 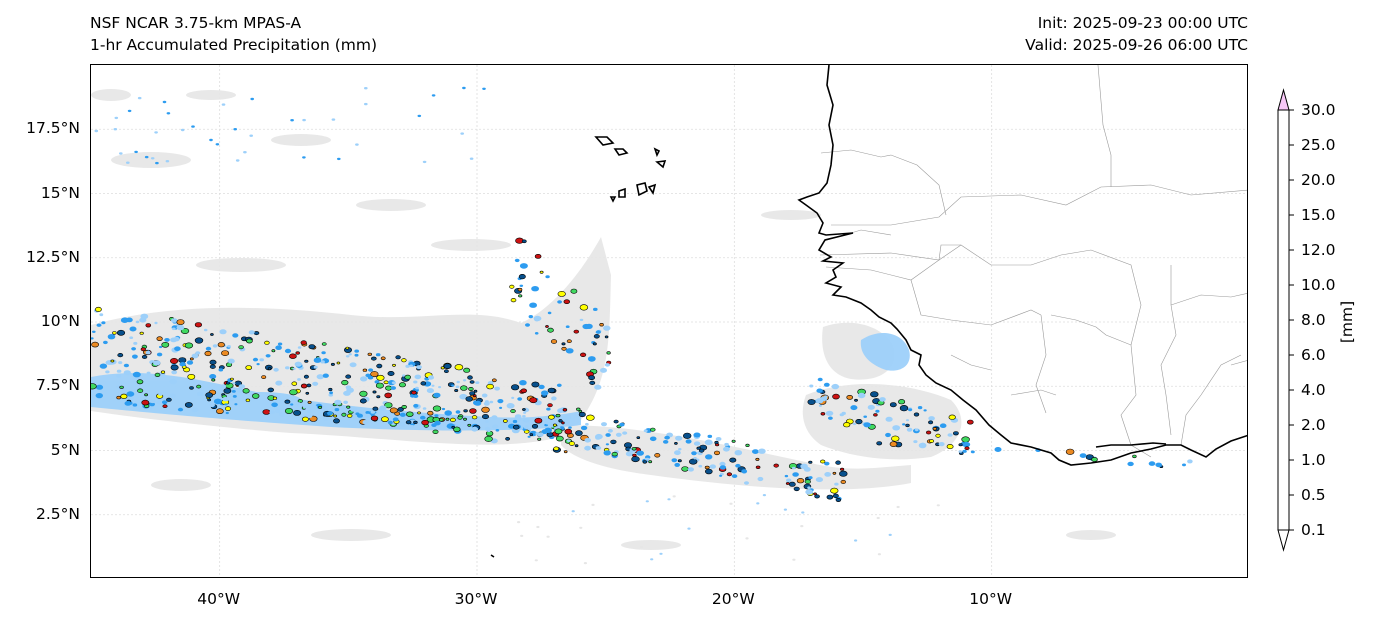 I want to click on lat-tick-label: 2.5°N, so click(x=58, y=513).